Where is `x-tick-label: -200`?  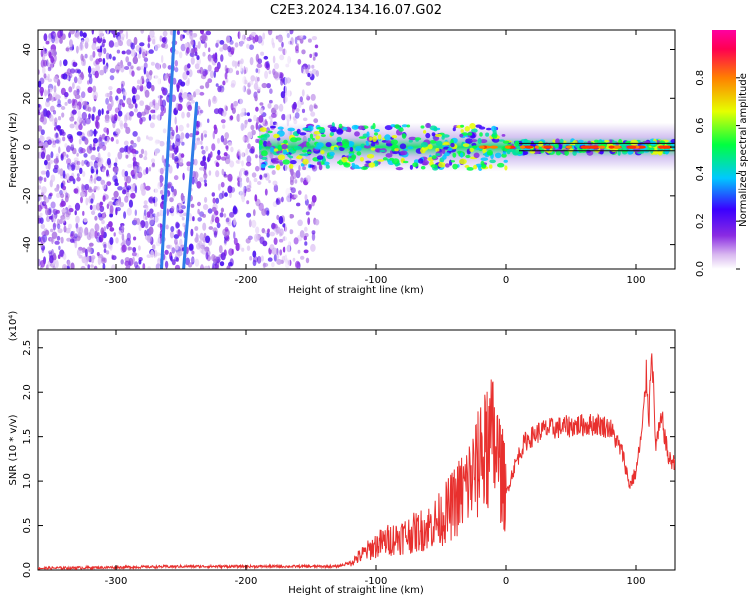
x-tick-label: -200 is located at coordinates (246, 581).